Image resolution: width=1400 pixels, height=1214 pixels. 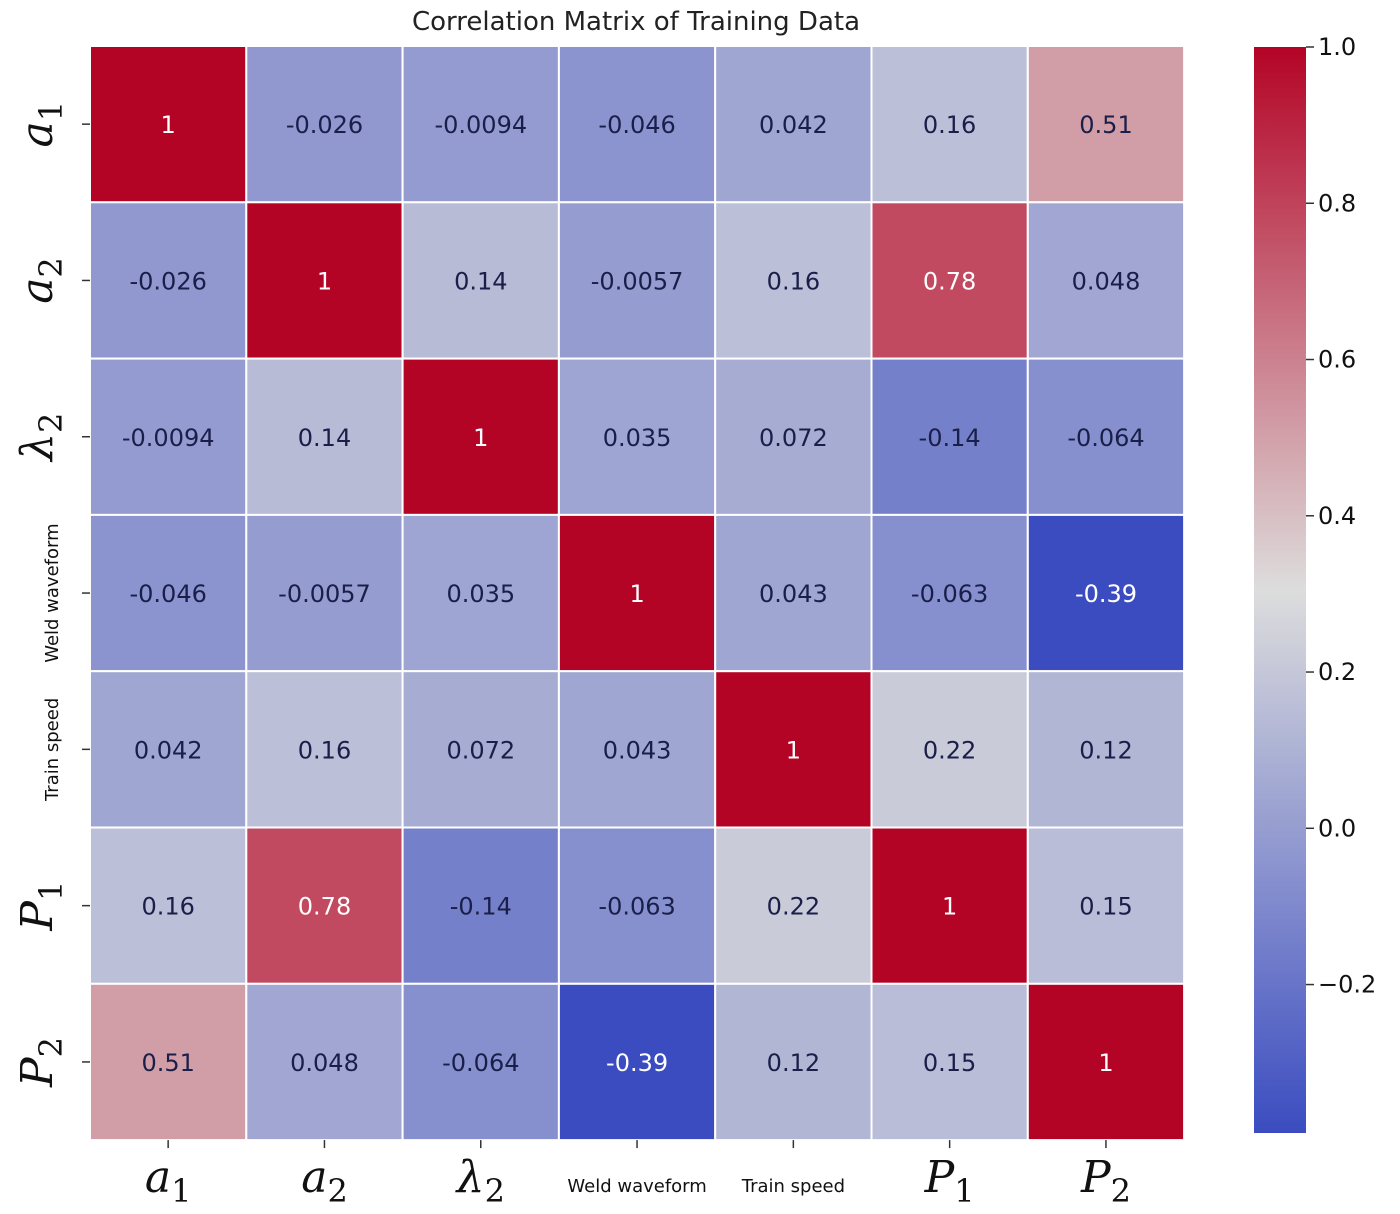 What do you see at coordinates (168, 1181) in the screenshot?
I see `x-axis-label: a1` at bounding box center [168, 1181].